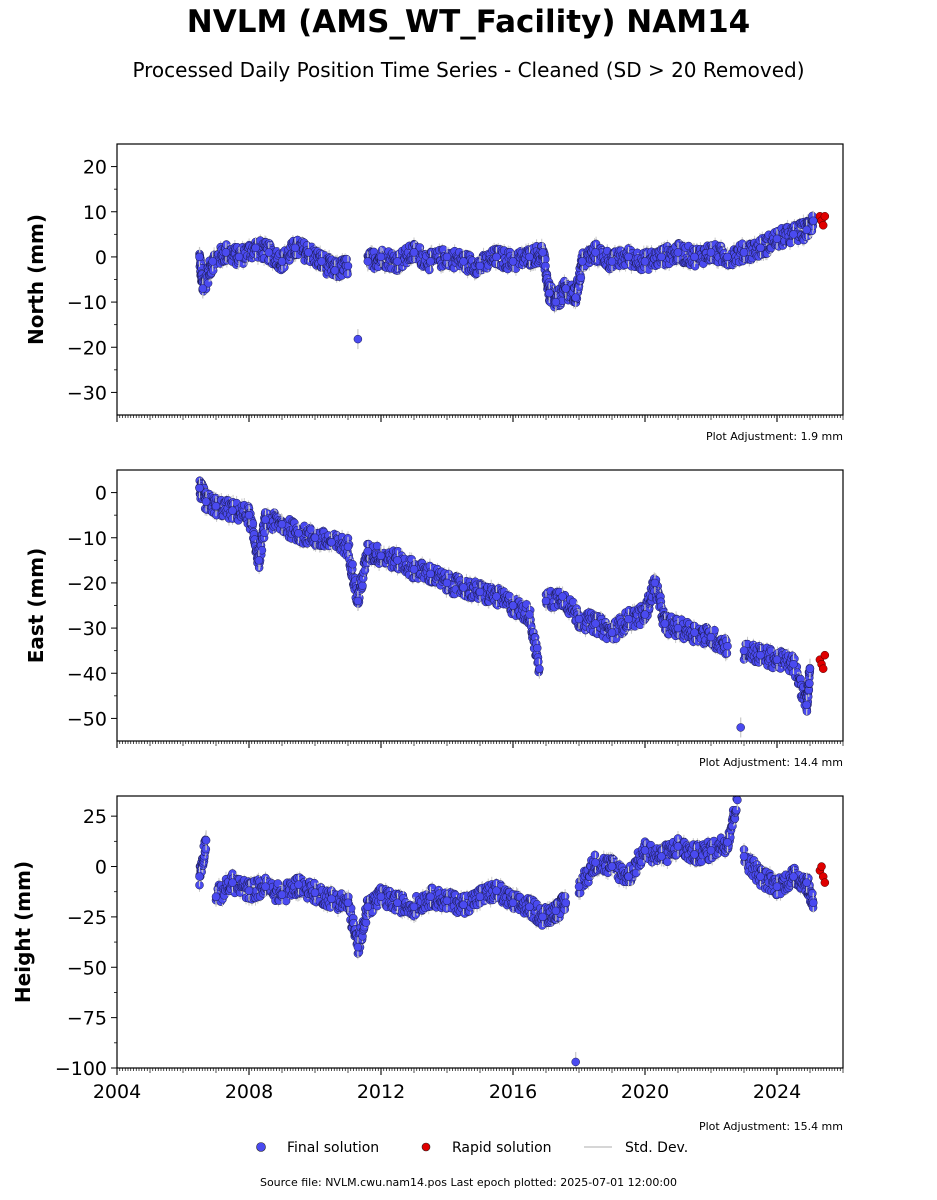 The width and height of the screenshot is (937, 1200). Describe the element at coordinates (506, 262) in the screenshot. I see `north-daily-cloud` at that location.